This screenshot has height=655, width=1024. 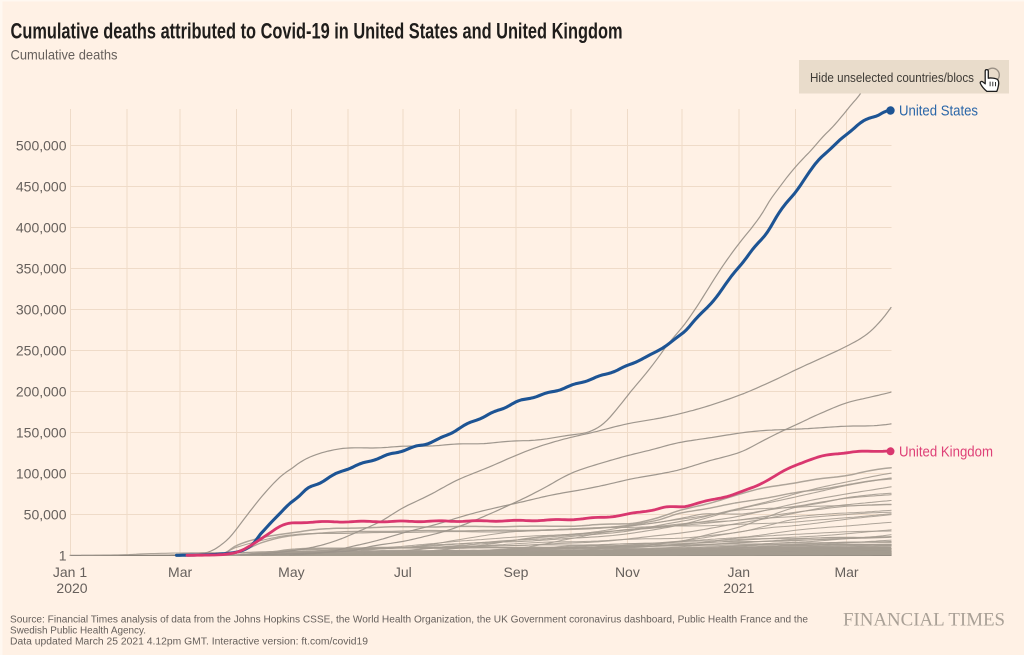 What do you see at coordinates (41, 228) in the screenshot?
I see `svg-text: 400,000` at bounding box center [41, 228].